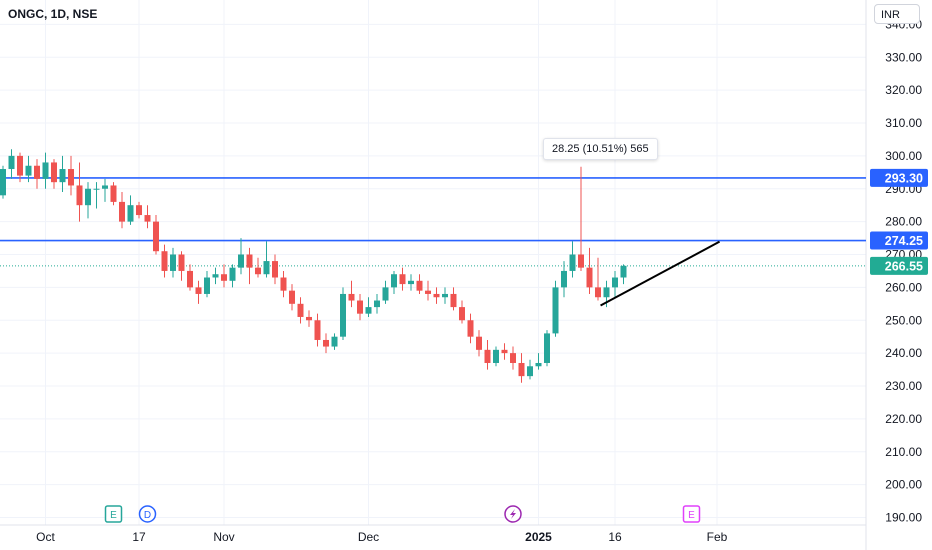  What do you see at coordinates (903, 386) in the screenshot?
I see `price-tick-label: 230.00` at bounding box center [903, 386].